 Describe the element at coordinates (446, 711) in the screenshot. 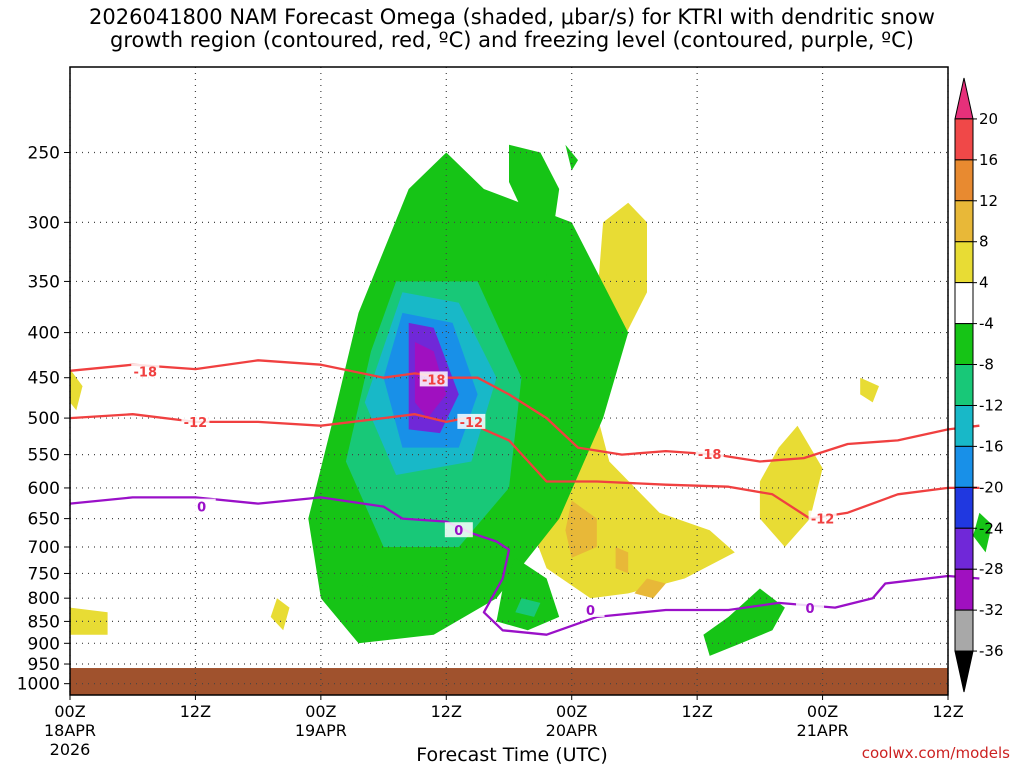

I see `x-tick-label-36: 12Z` at that location.